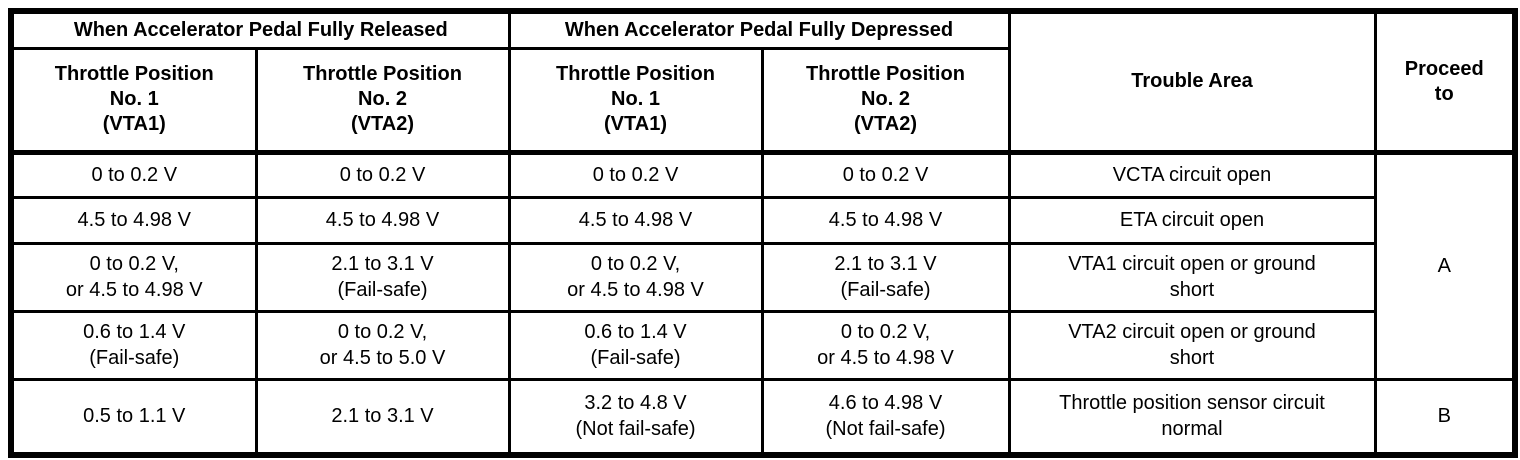 The width and height of the screenshot is (1520, 460). I want to click on cell-depressed-vta1: 0 to 0.2 V, so click(635, 174).